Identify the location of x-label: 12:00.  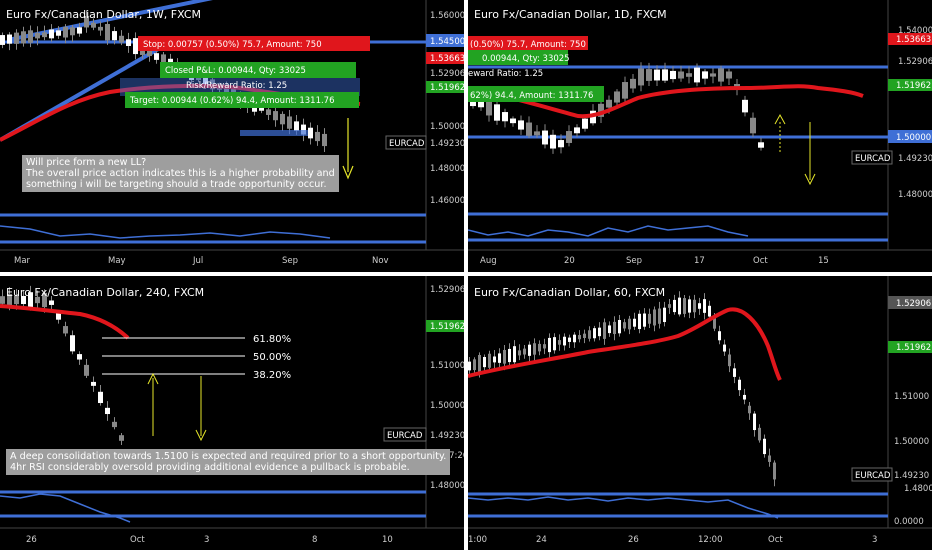
(710, 540).